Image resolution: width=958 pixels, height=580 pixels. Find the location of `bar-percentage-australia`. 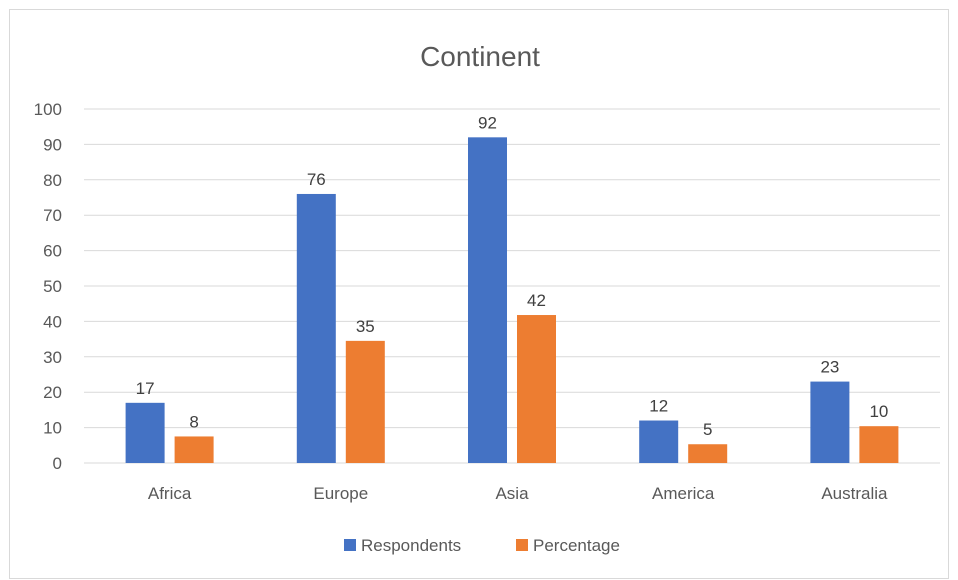

bar-percentage-australia is located at coordinates (879, 444).